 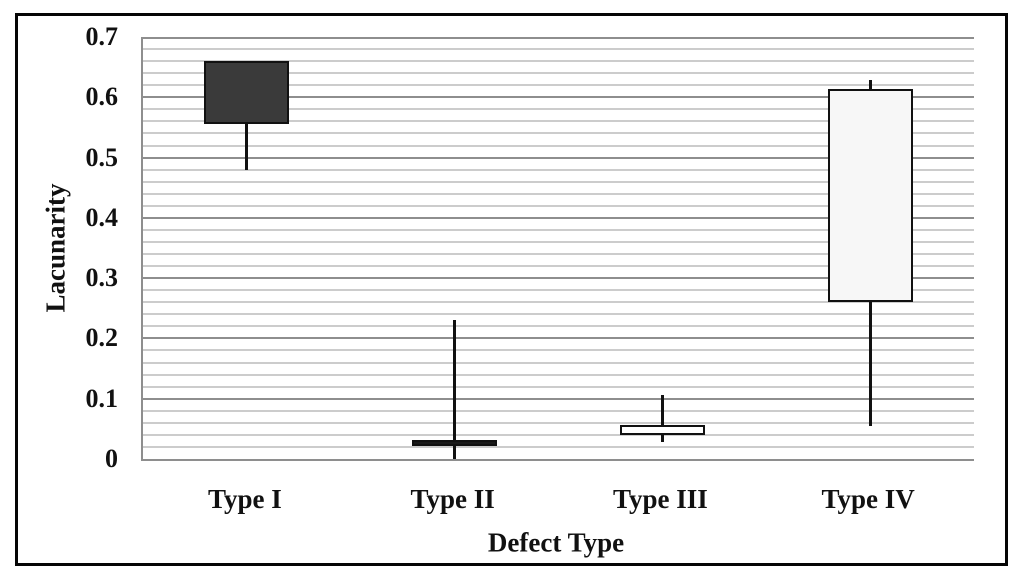 What do you see at coordinates (102, 278) in the screenshot?
I see `y-tick-label: 0.3` at bounding box center [102, 278].